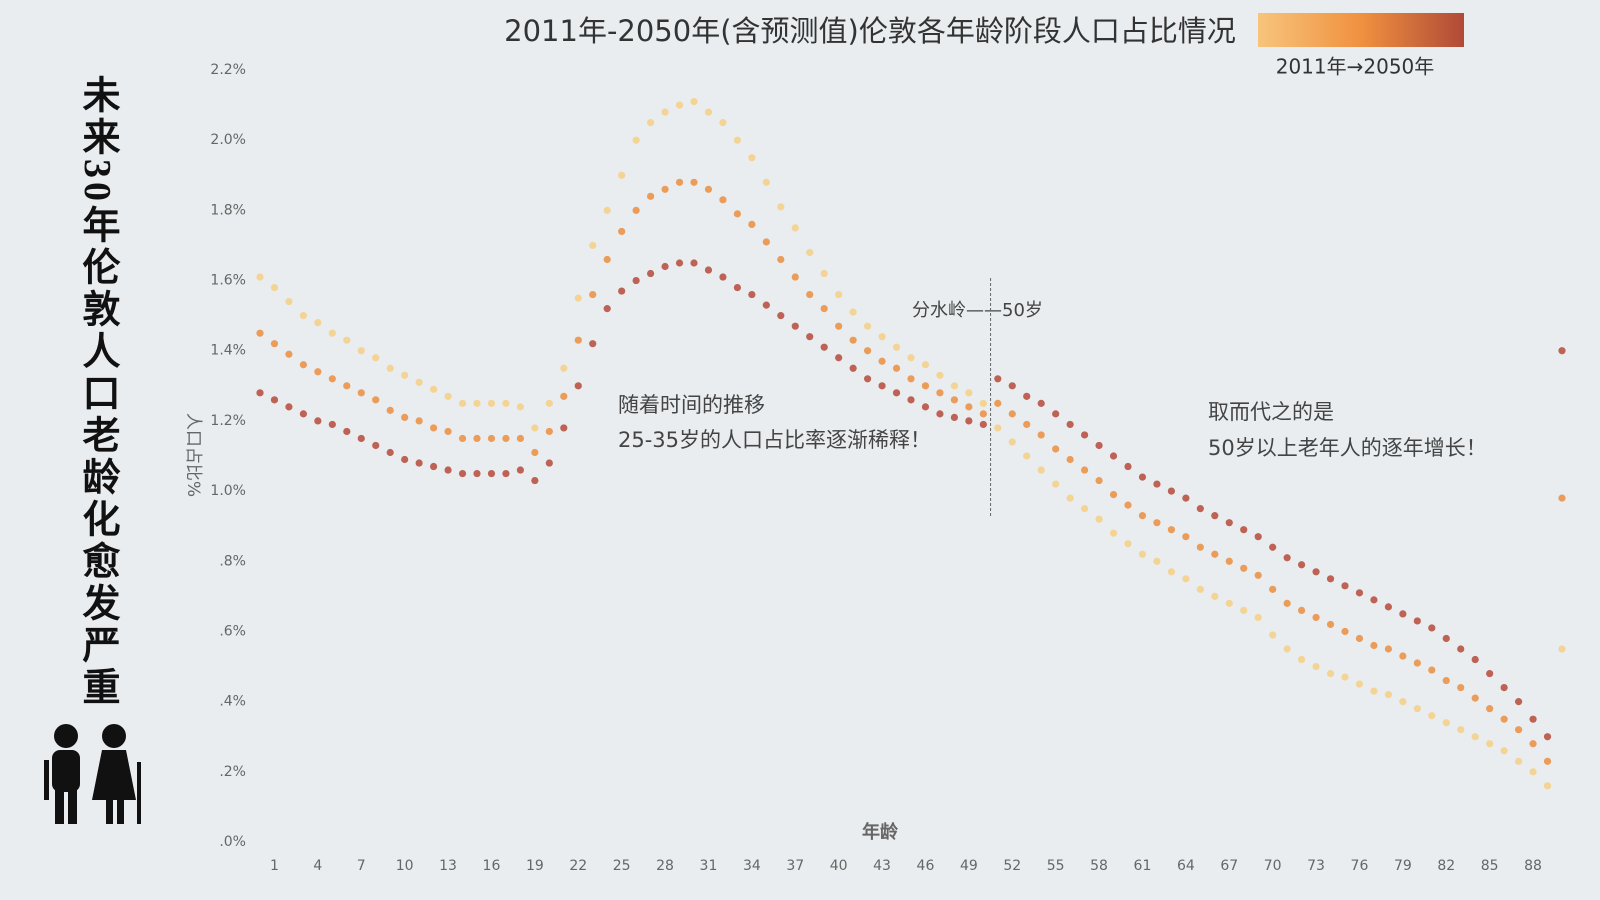 Image resolution: width=1600 pixels, height=900 pixels. Describe the element at coordinates (926, 866) in the screenshot. I see `x-tick-label: 46` at that location.